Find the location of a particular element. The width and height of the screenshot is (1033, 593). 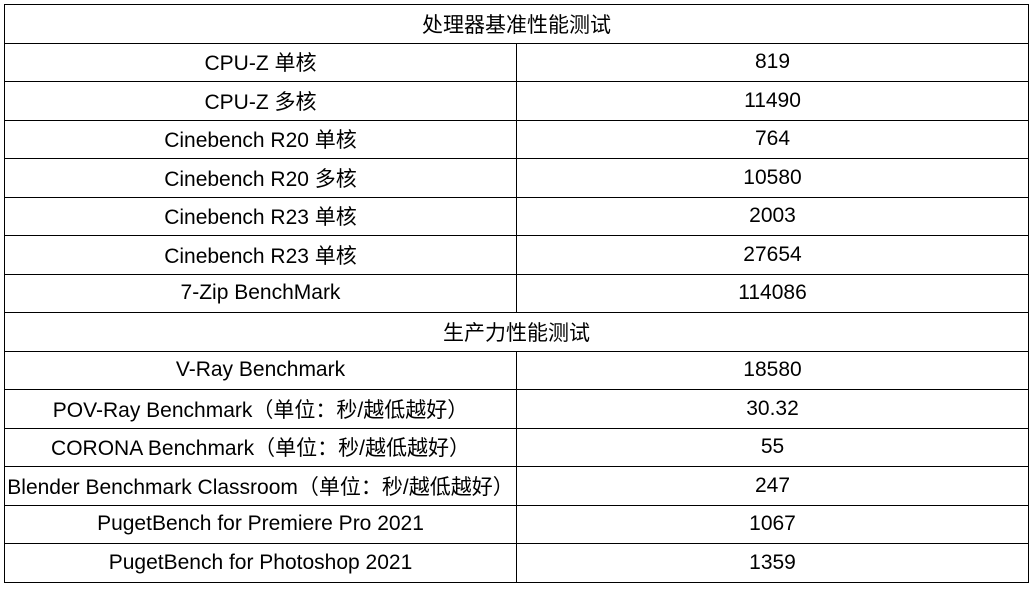

test-name: CPU-Z 单核 is located at coordinates (260, 62).